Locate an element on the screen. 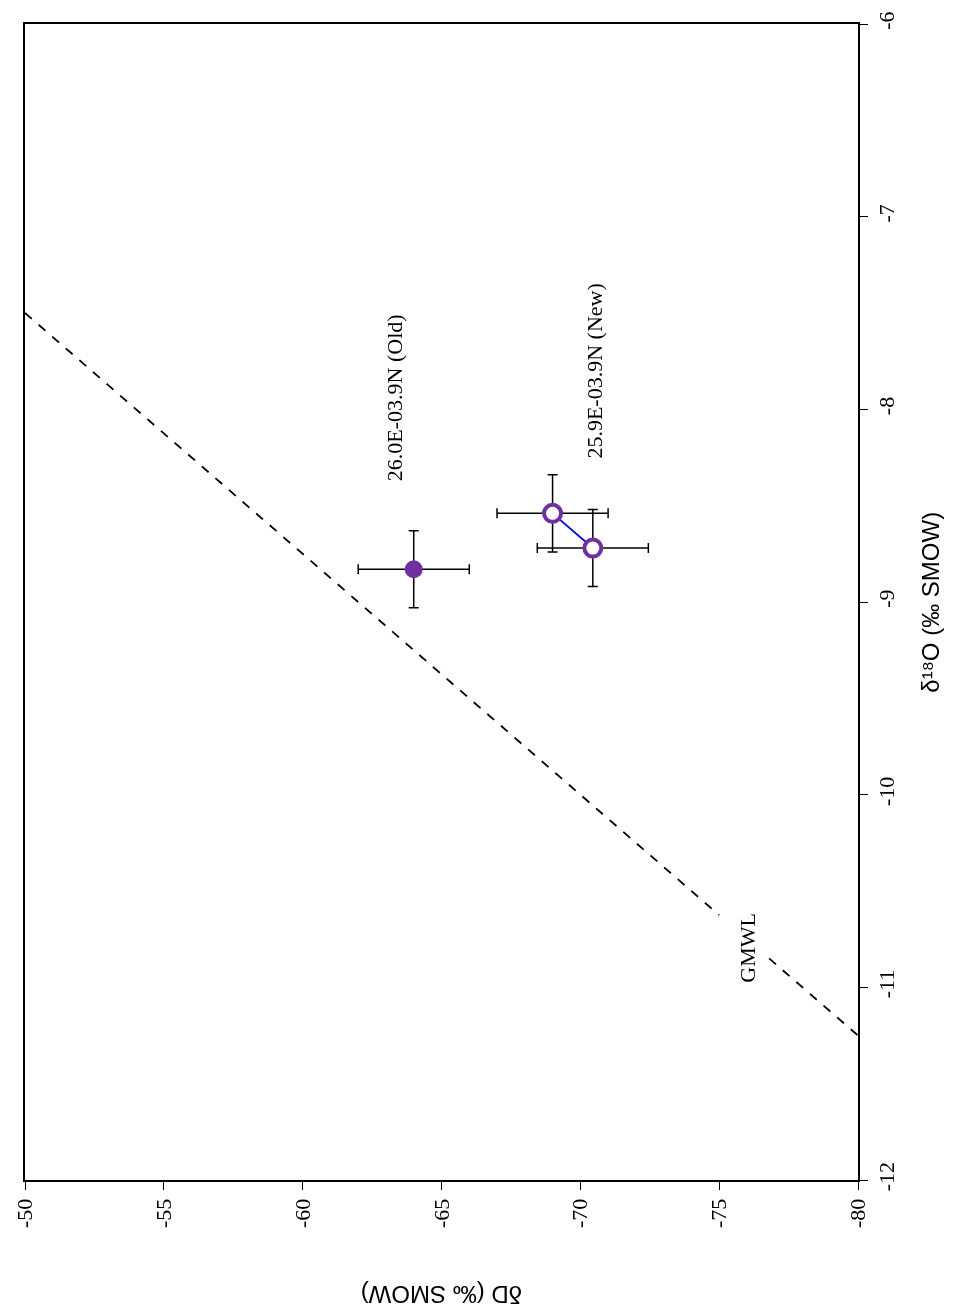  y-tick-label: -8 is located at coordinates (887, 406).